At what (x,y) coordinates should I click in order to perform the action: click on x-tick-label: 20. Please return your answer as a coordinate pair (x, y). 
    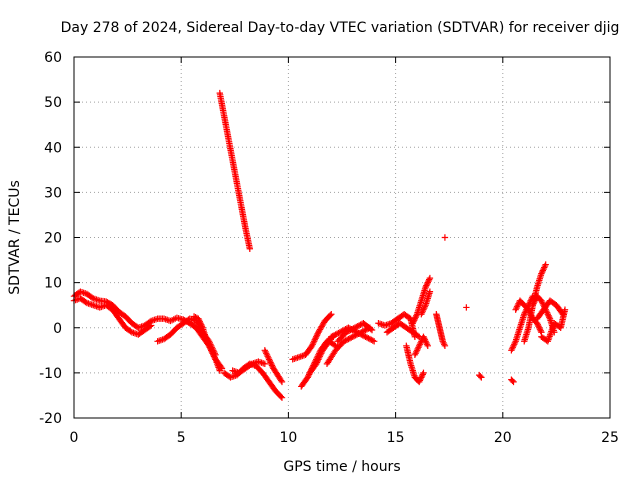
    Looking at the image, I should click on (503, 438).